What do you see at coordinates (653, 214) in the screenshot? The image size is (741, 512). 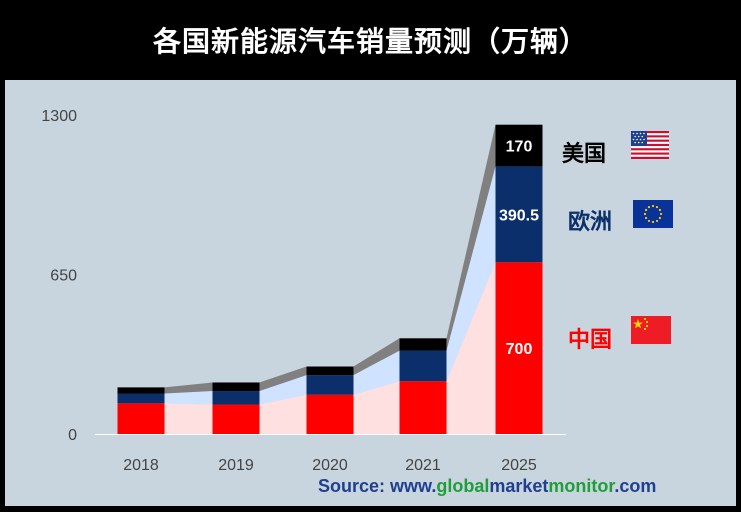 I see `eu-flag-icon` at bounding box center [653, 214].